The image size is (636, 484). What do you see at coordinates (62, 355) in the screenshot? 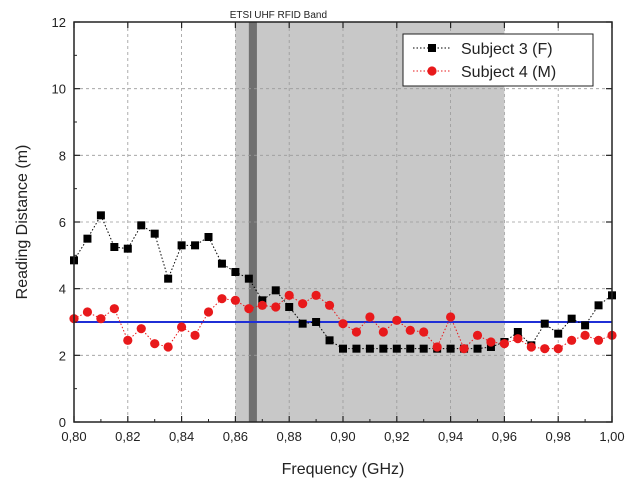
I see `y-tick-label: 2` at bounding box center [62, 355].